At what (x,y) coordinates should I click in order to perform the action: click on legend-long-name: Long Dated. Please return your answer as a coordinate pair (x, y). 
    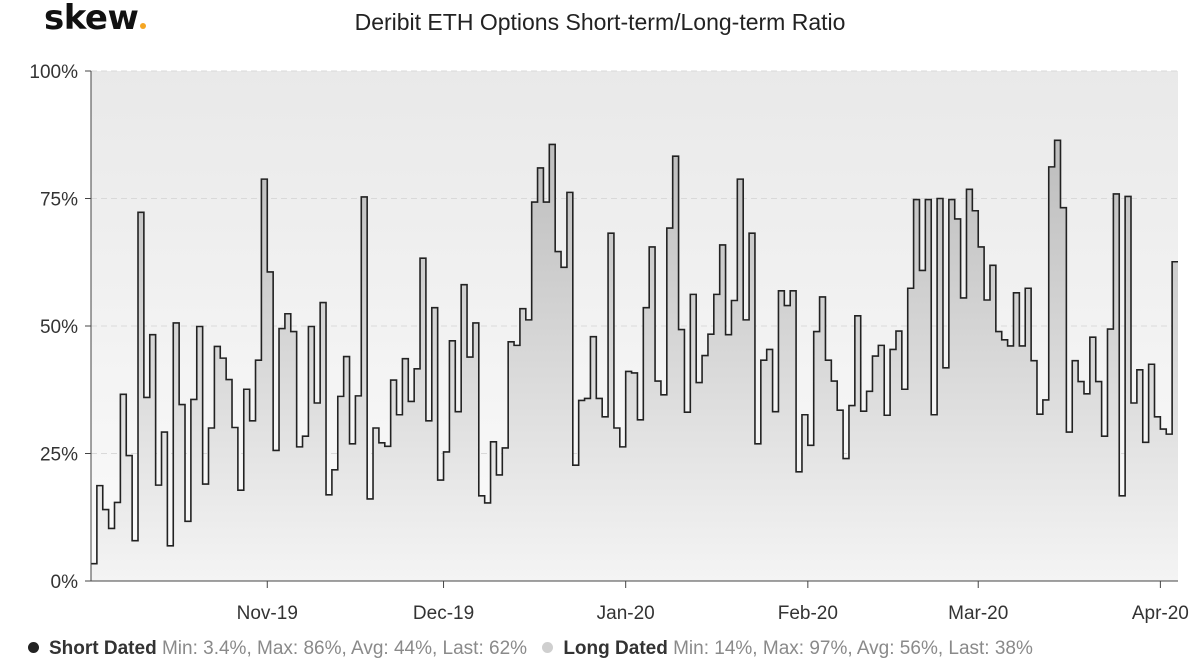
    Looking at the image, I should click on (615, 648).